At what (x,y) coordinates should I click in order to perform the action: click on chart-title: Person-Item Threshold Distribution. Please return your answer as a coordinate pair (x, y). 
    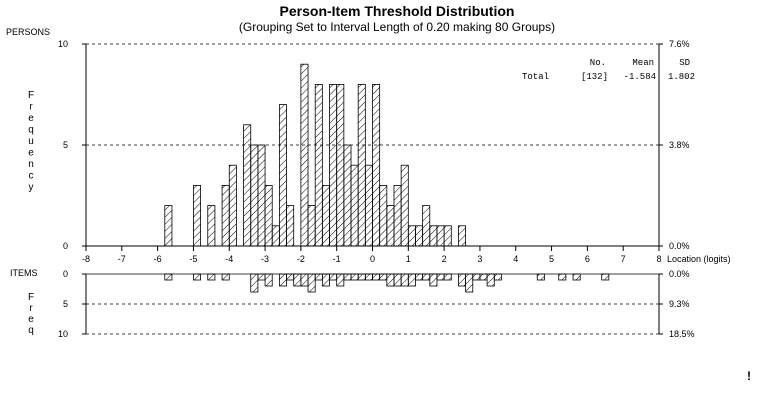
    Looking at the image, I should click on (397, 11).